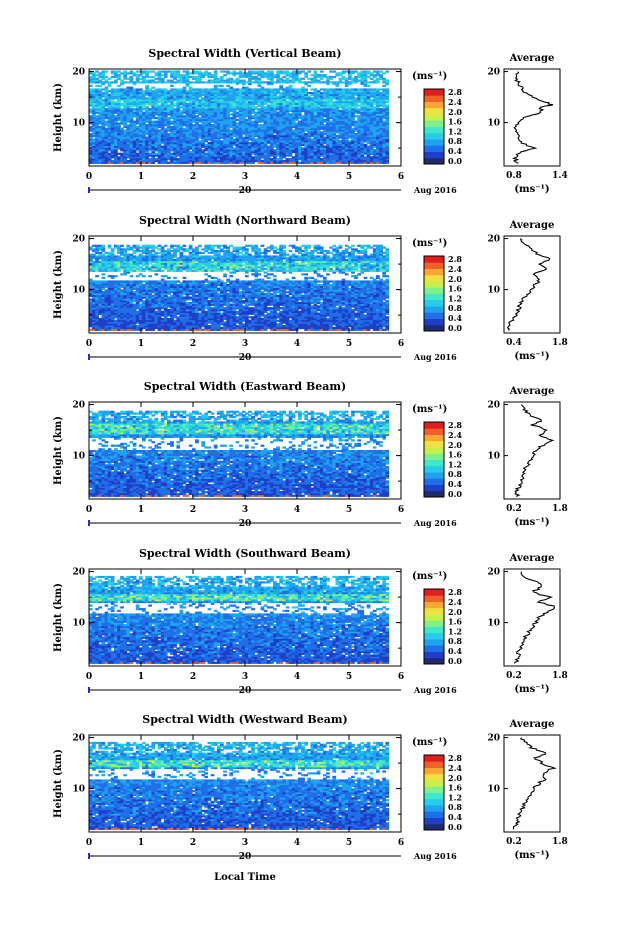 The height and width of the screenshot is (929, 623). I want to click on panel-title: Spectral Width (Westward Beam), so click(244, 719).